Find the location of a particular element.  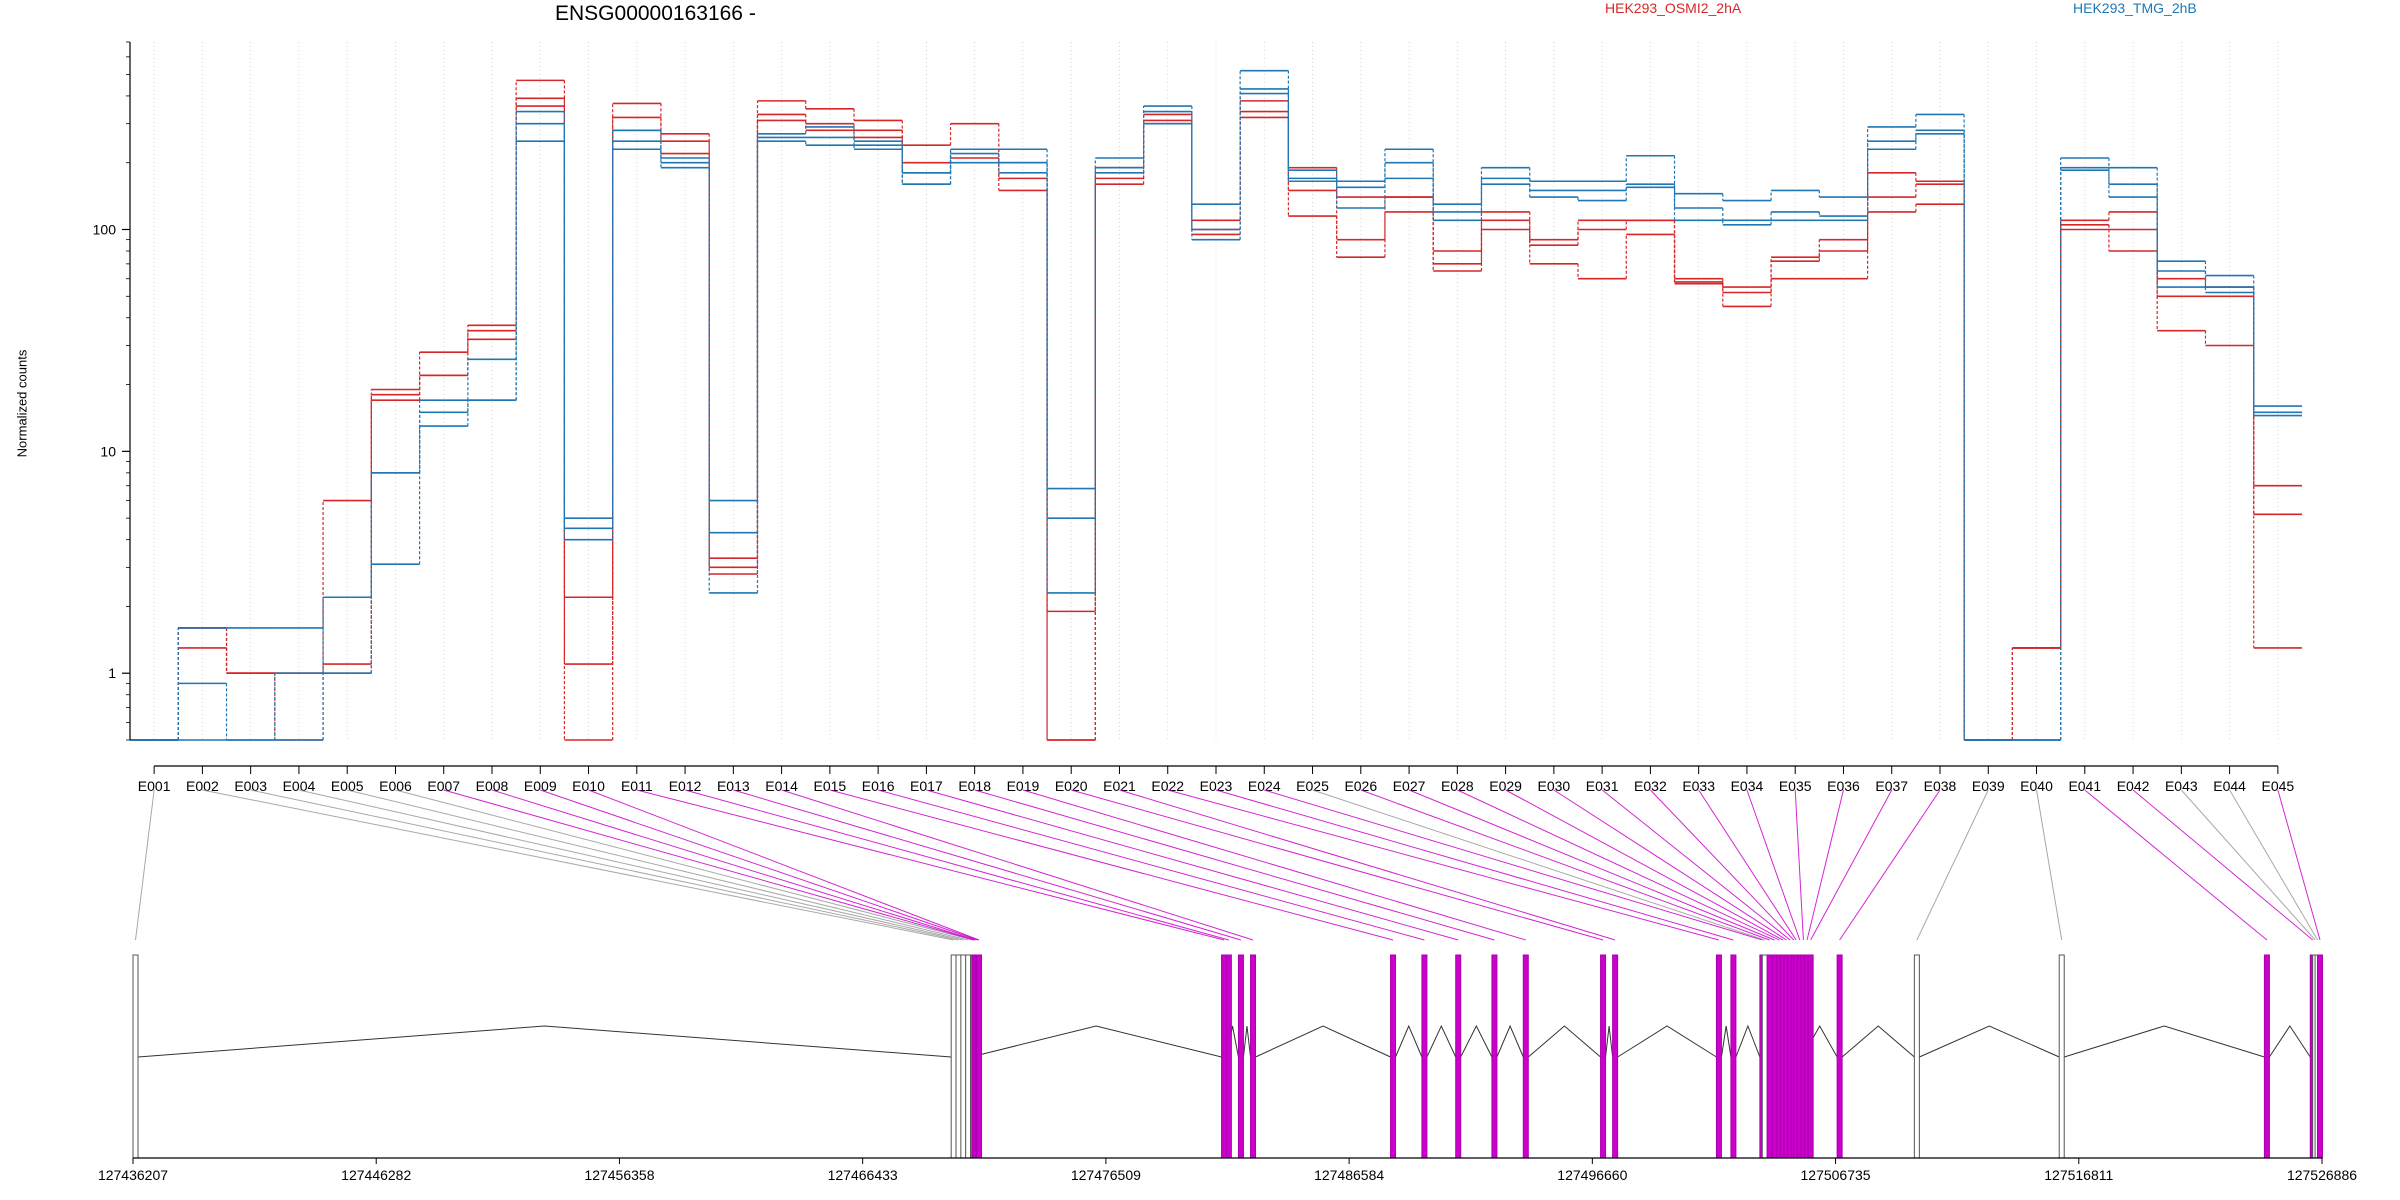

connector-e021 is located at coordinates (1367, 865).